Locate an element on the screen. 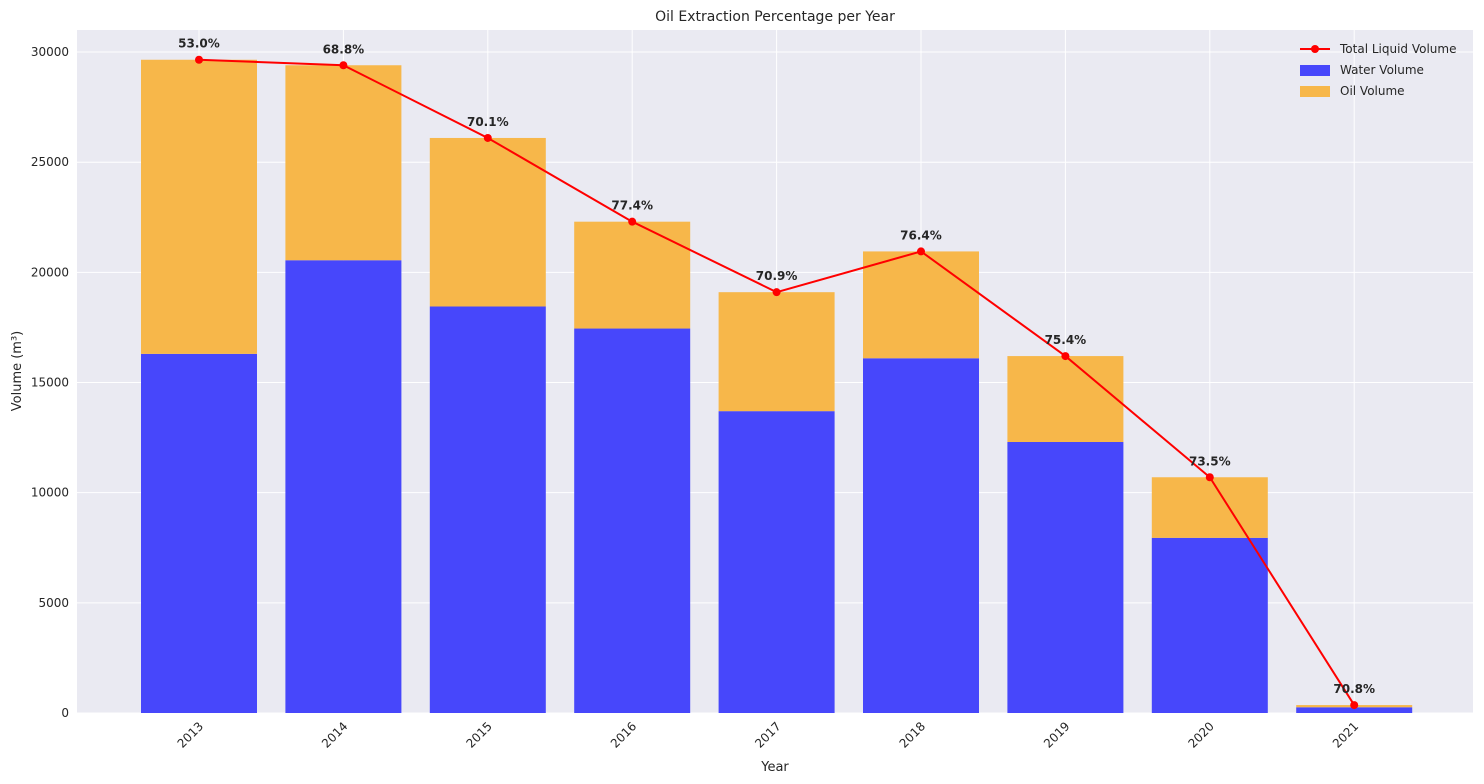 The height and width of the screenshot is (784, 1484). legend-water: Water Volume is located at coordinates (1382, 70).